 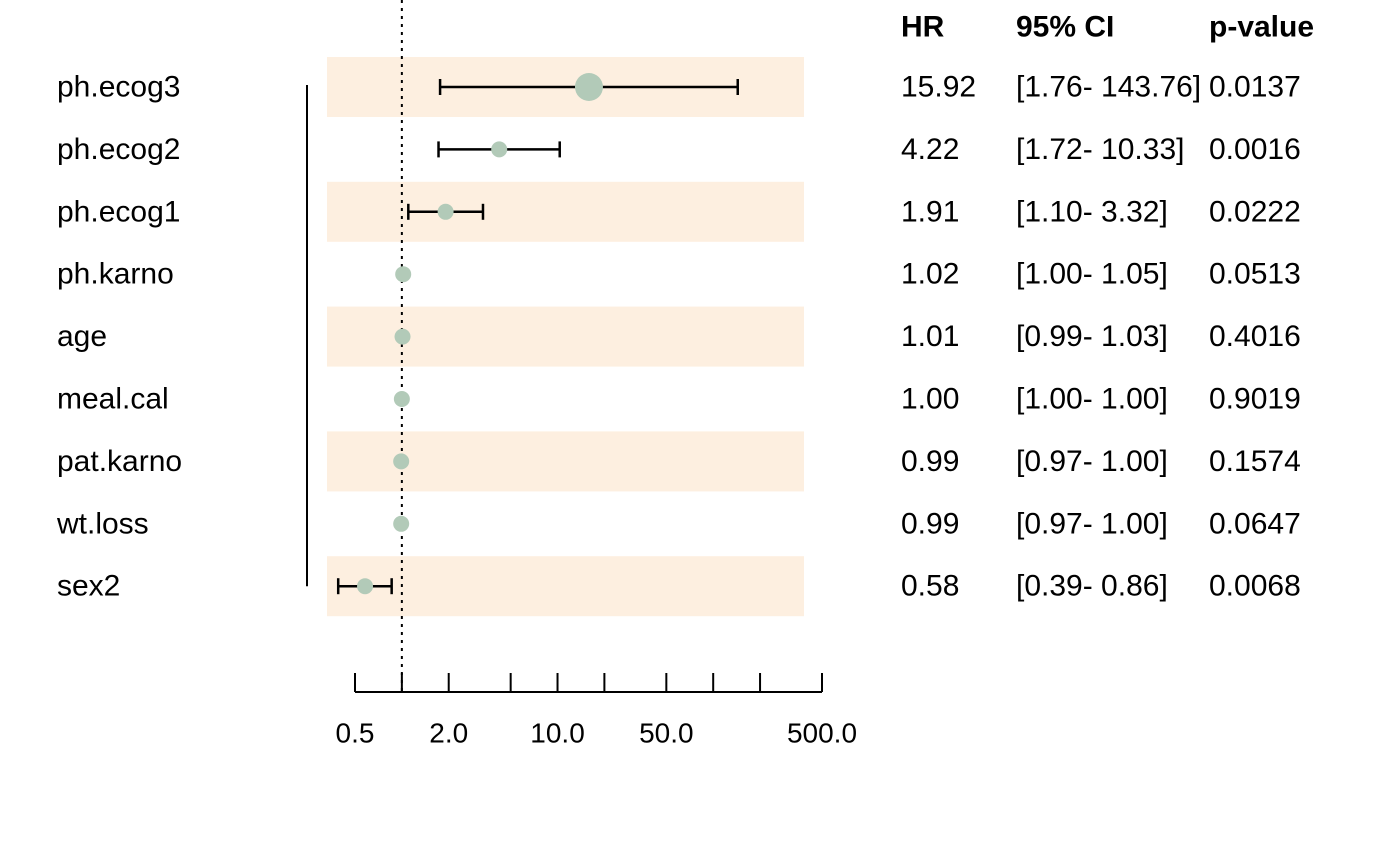 I want to click on row-label: ph.karno, so click(x=115, y=274).